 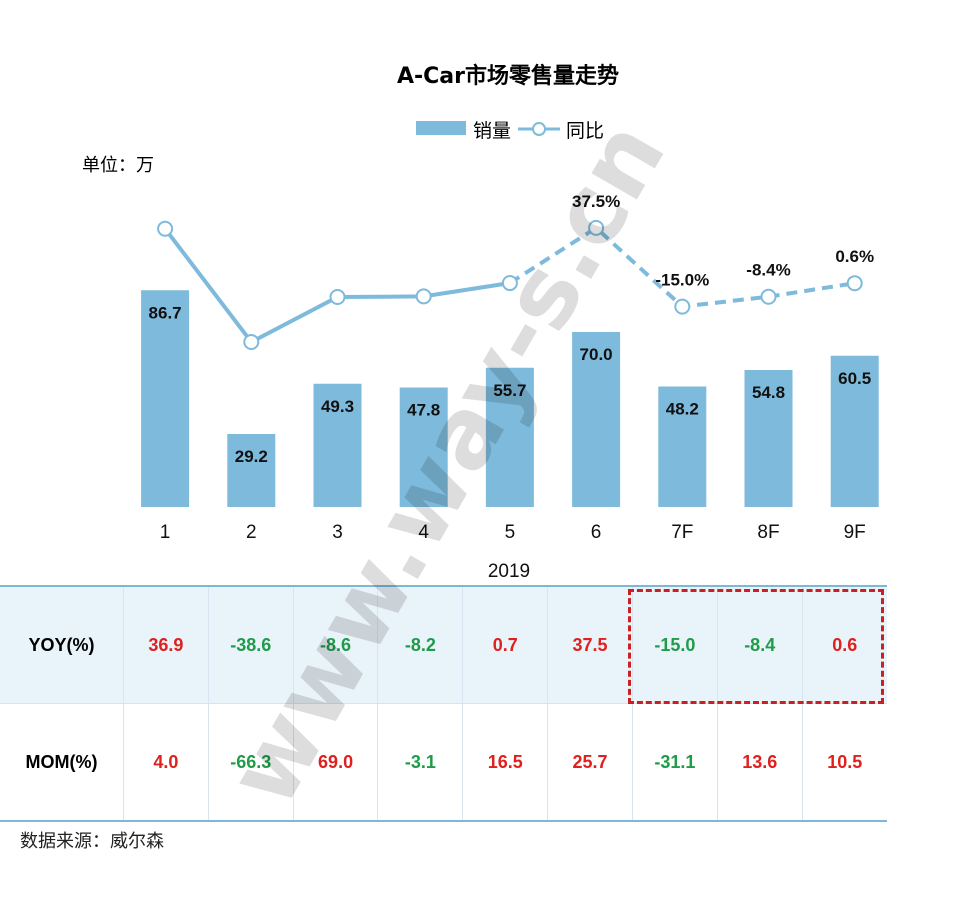 I want to click on table-cell: 10.5, so click(x=844, y=762).